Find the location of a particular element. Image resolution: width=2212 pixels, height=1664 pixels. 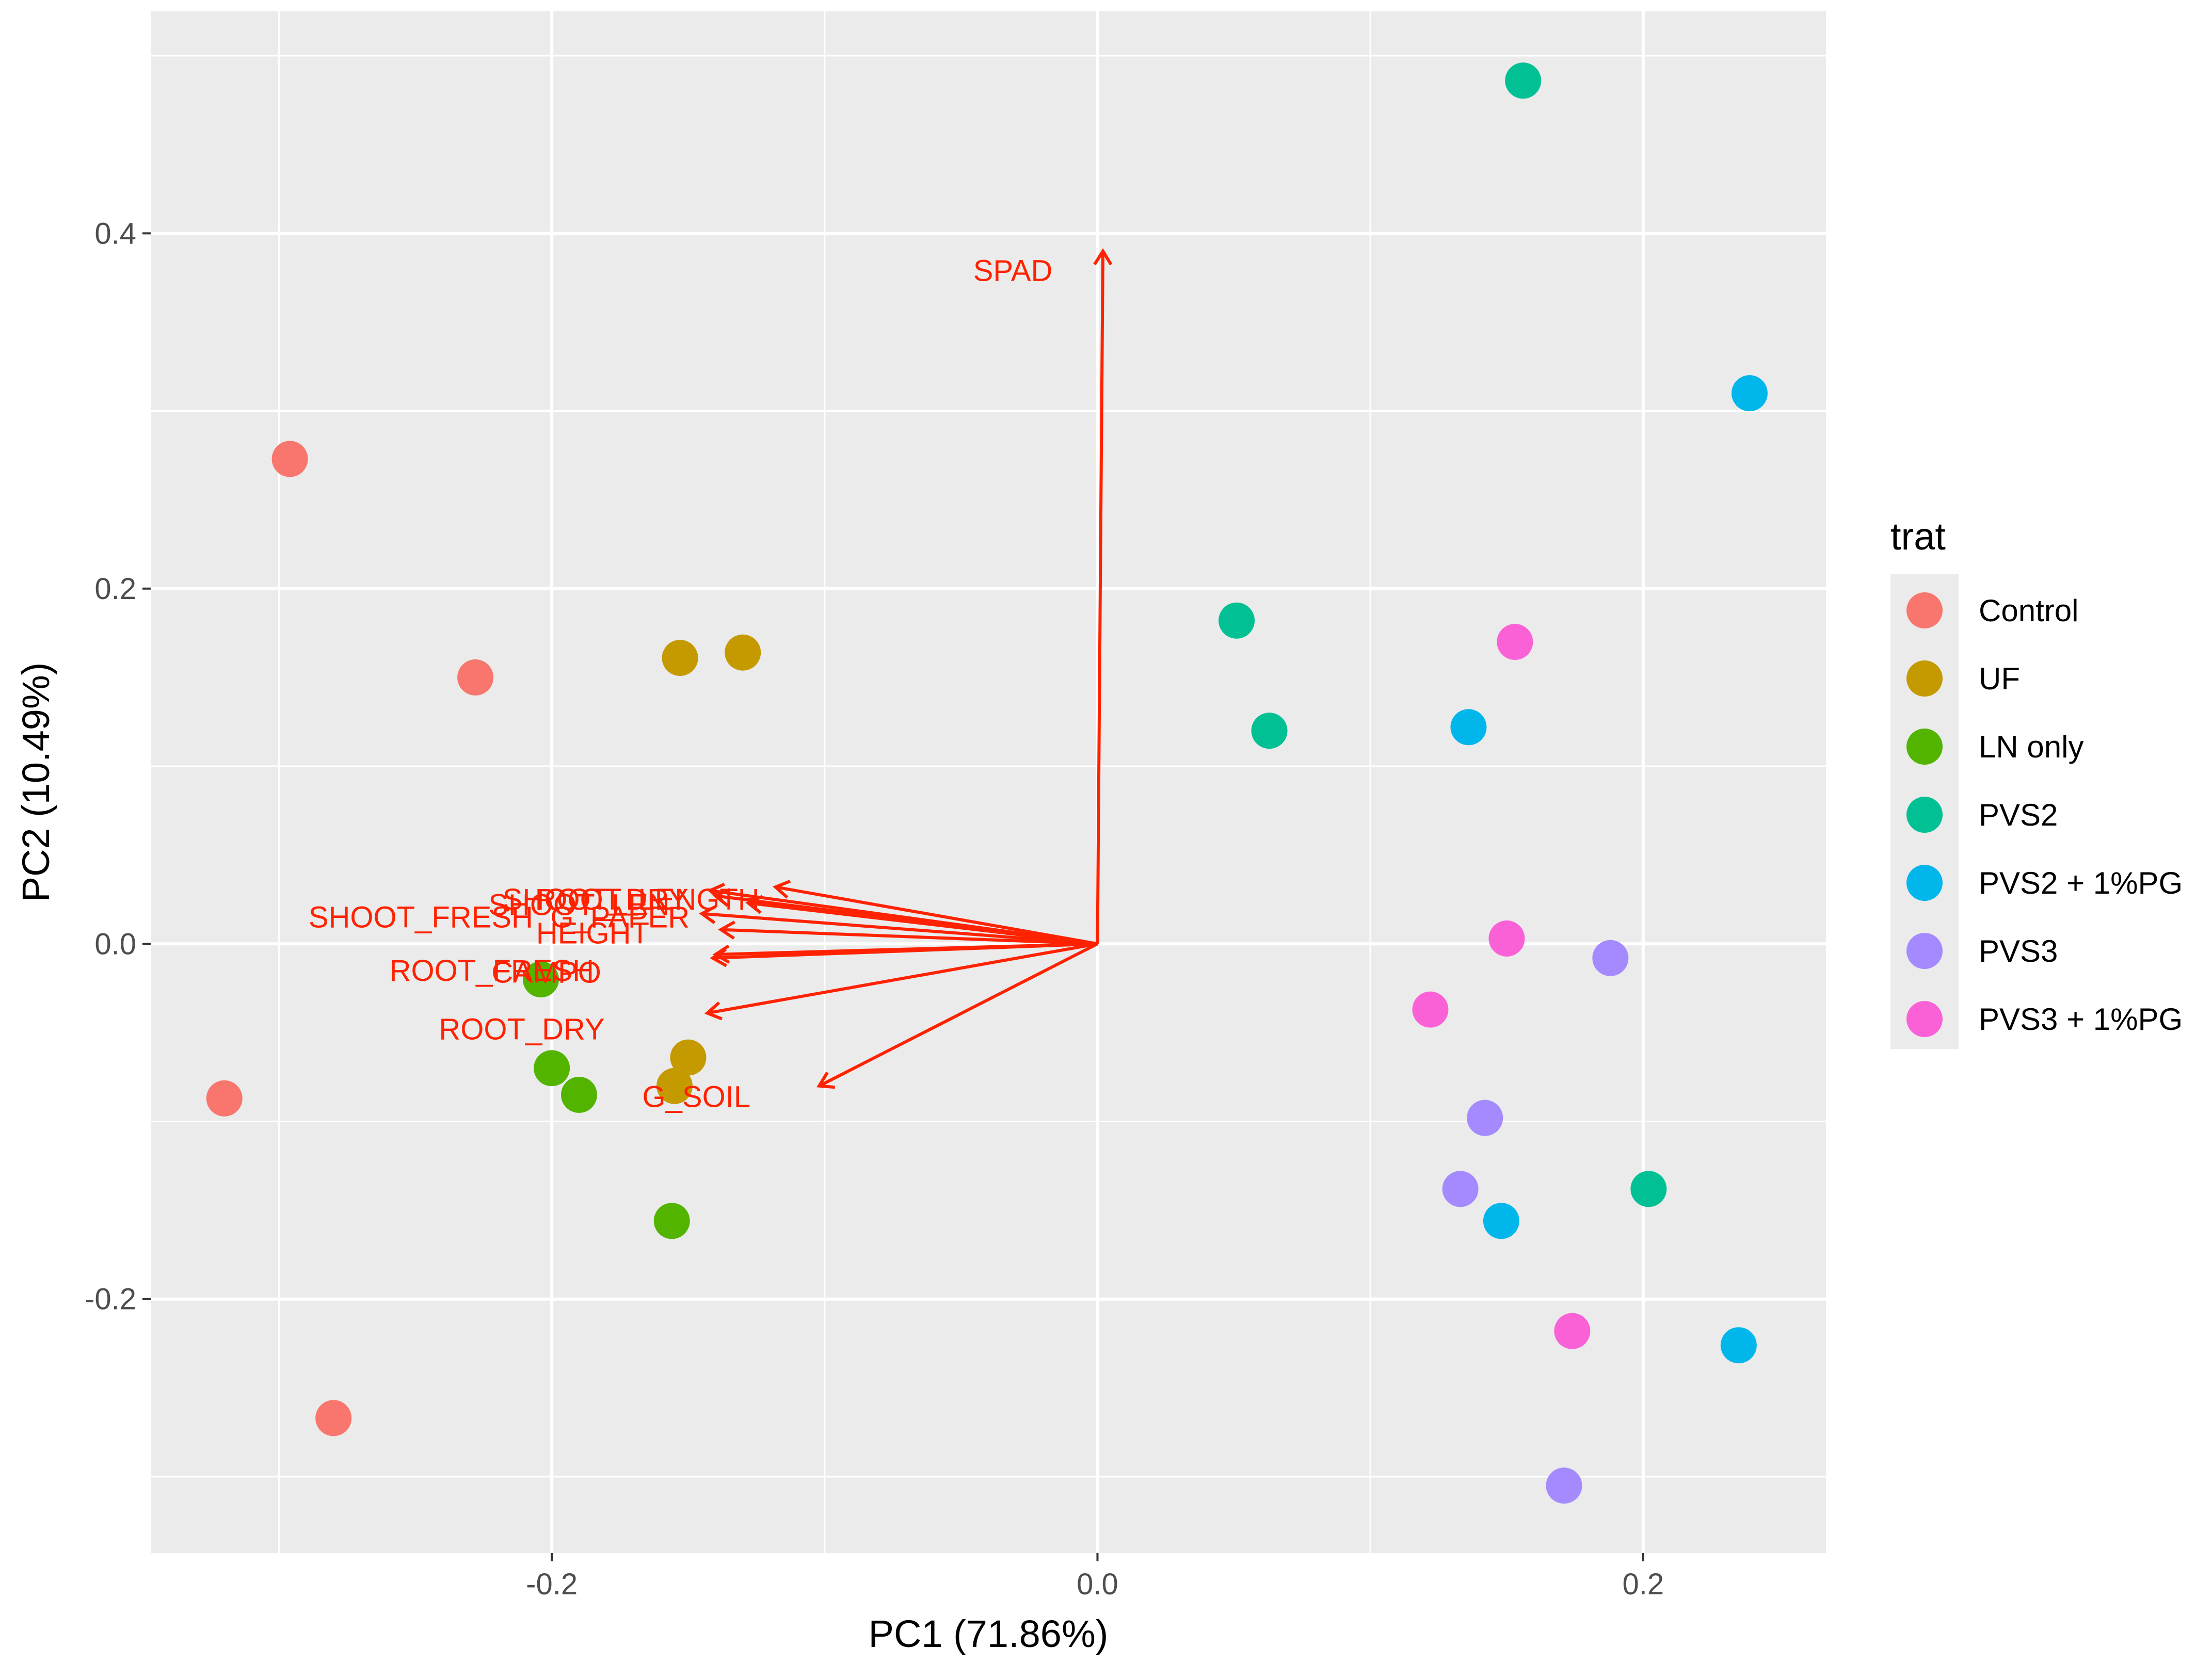

loading-label: HEIGHT is located at coordinates (592, 933).